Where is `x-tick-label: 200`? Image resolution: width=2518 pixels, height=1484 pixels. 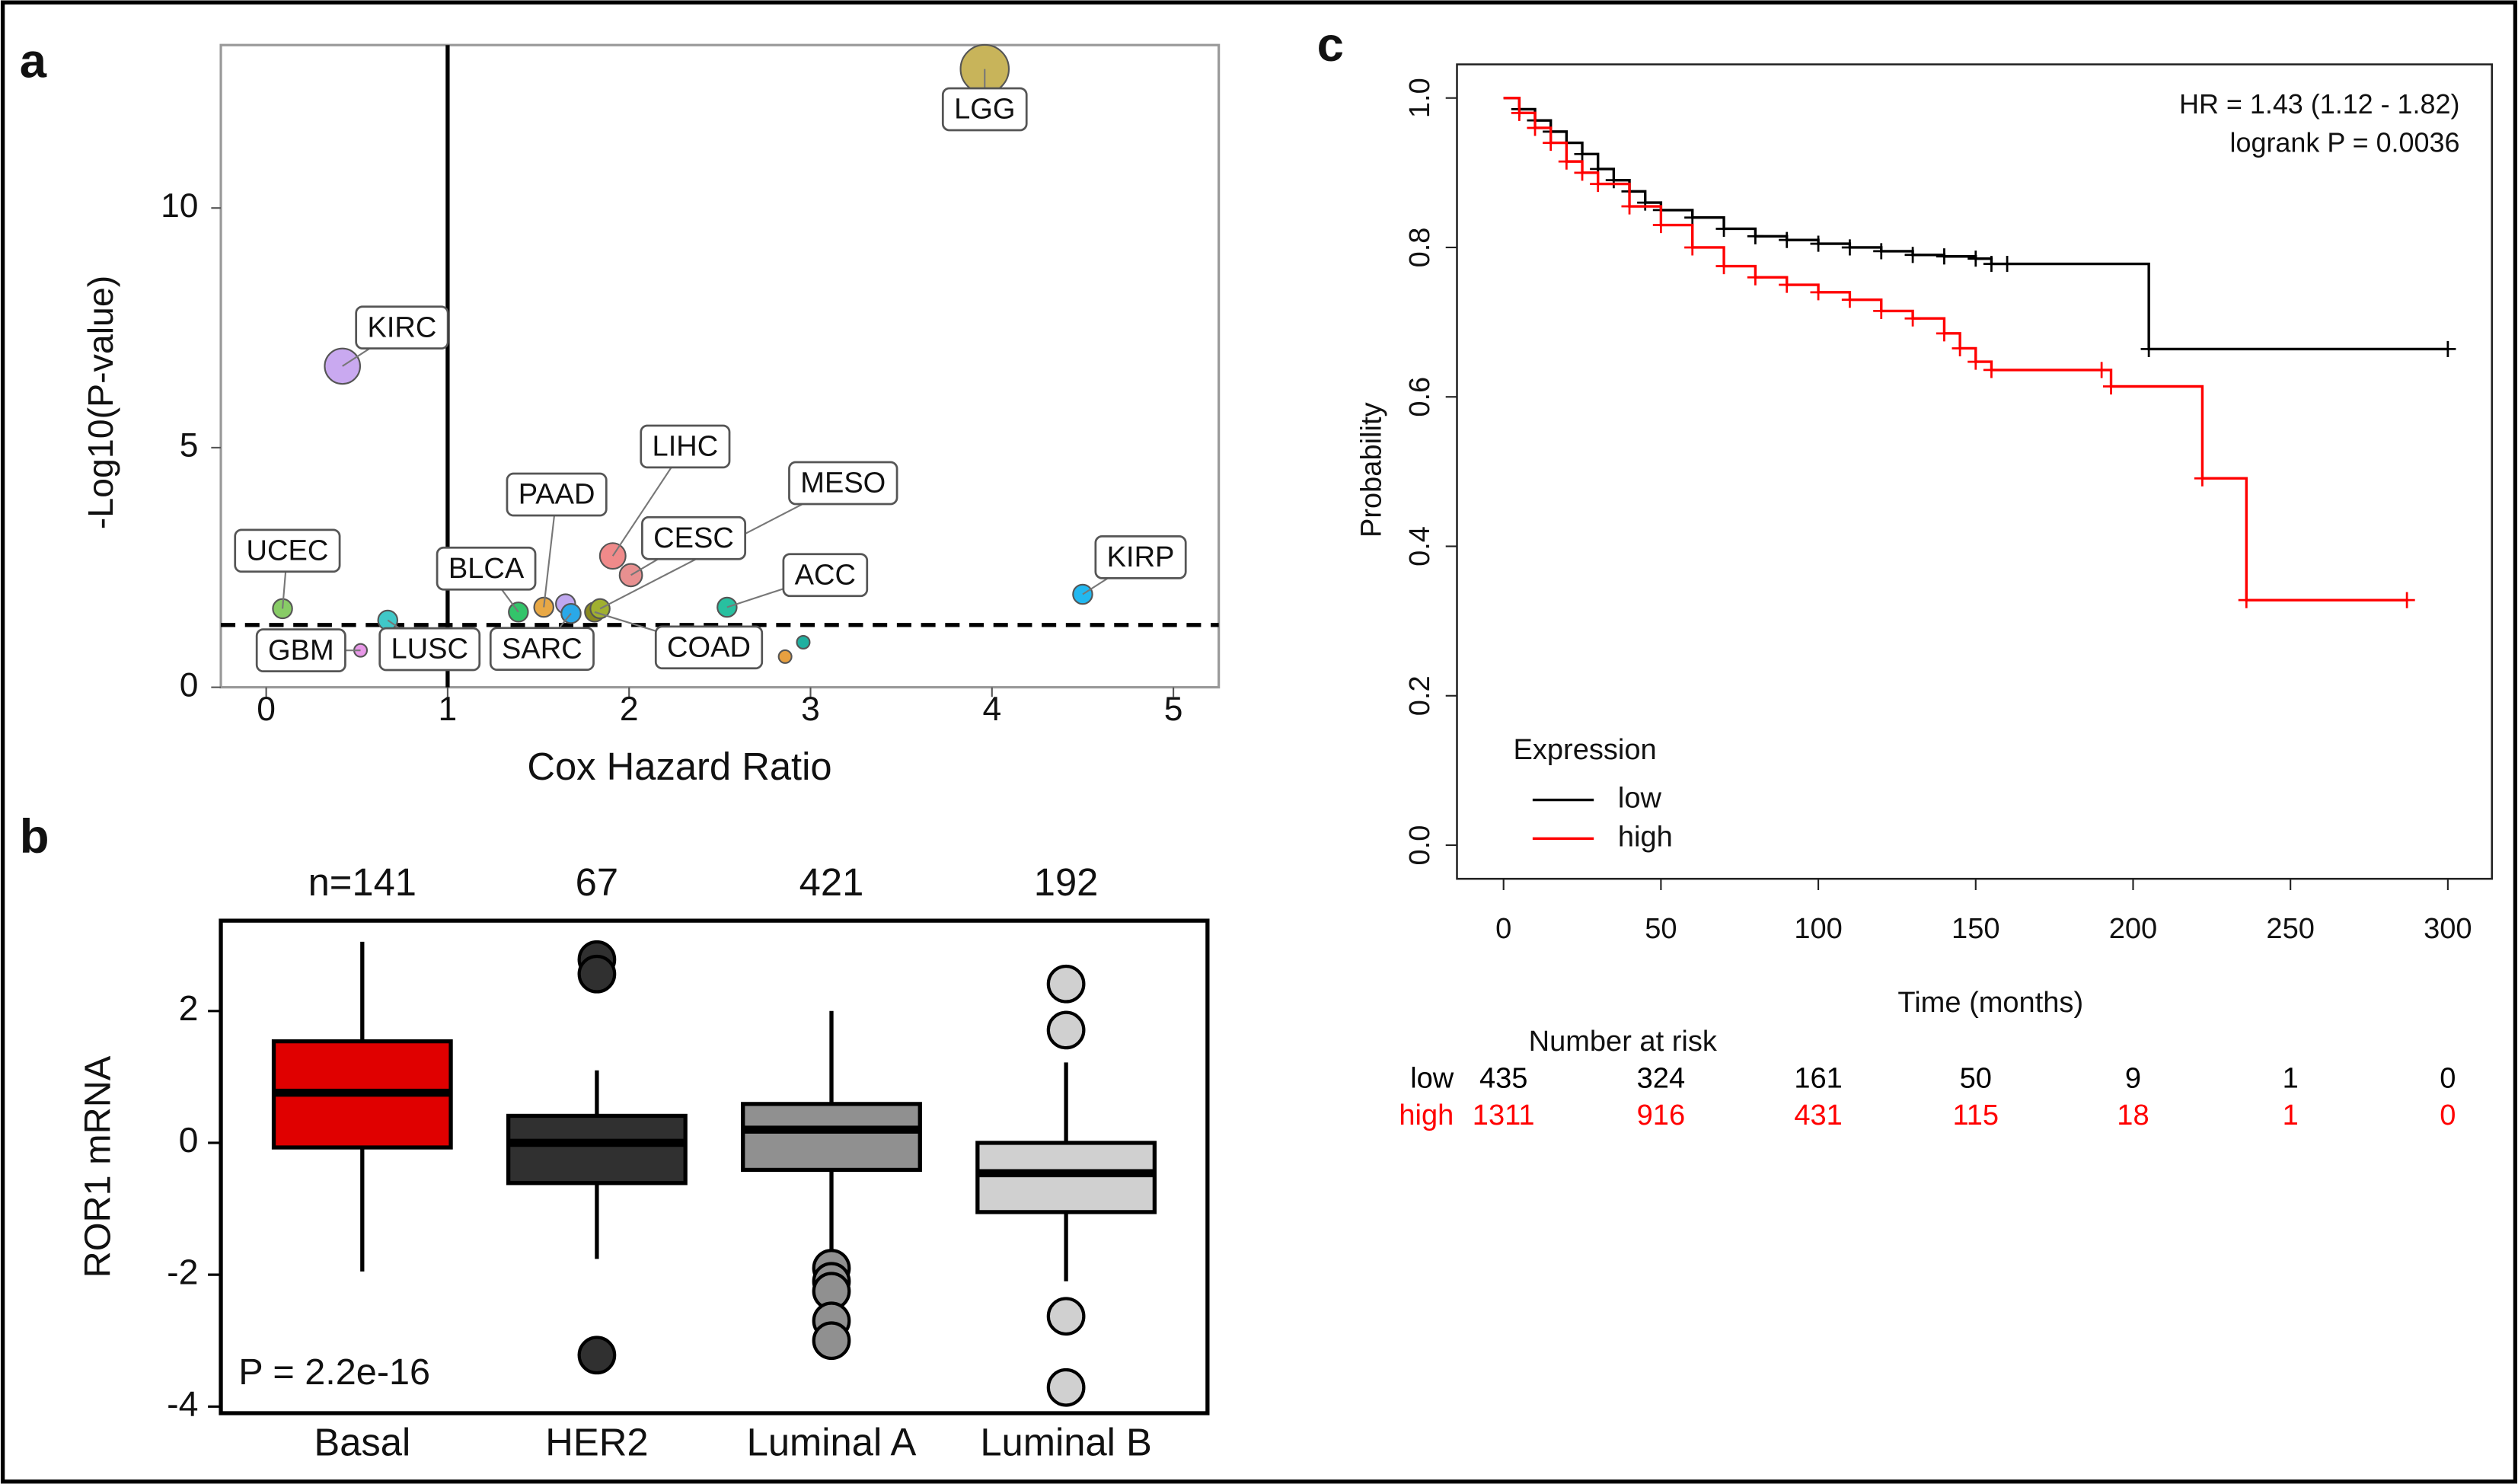
x-tick-label: 200 is located at coordinates (2133, 929).